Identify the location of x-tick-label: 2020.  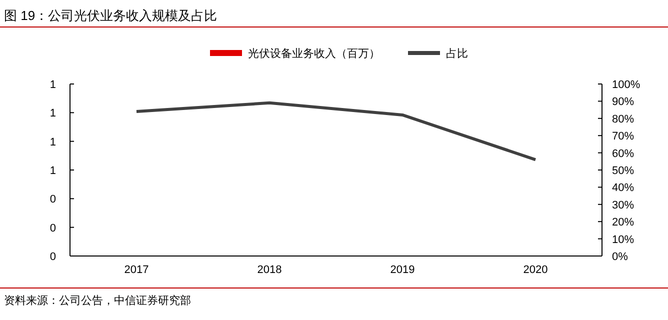
(535, 270).